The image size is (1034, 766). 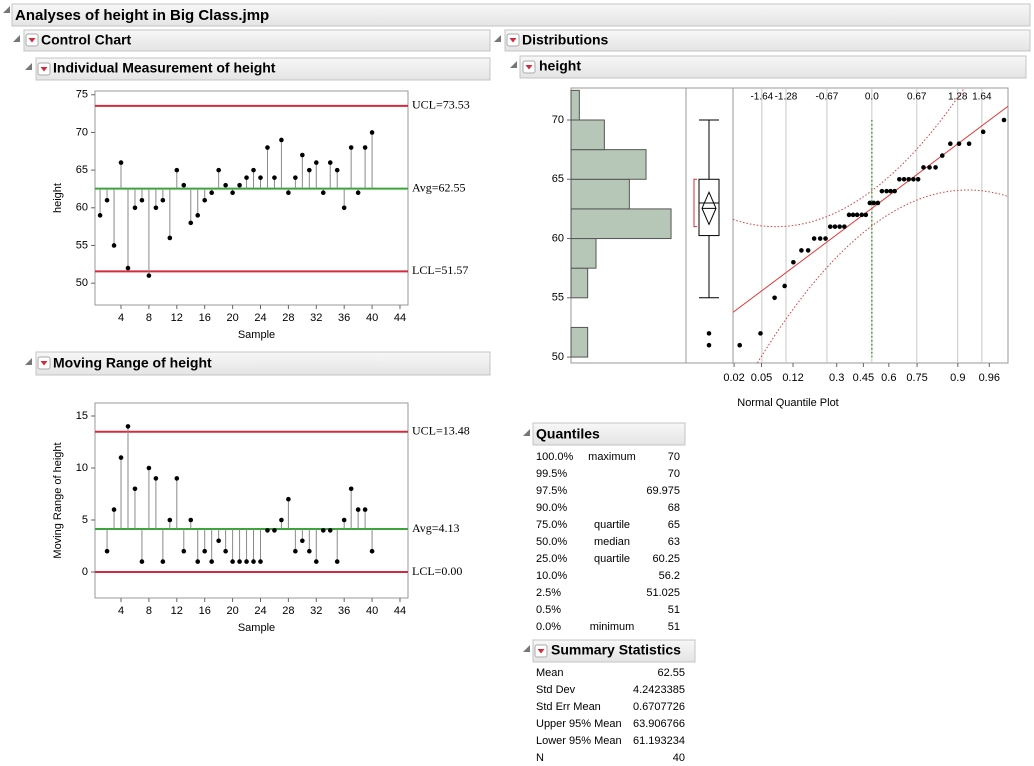 I want to click on control-limit-label: Avg=4.13, so click(x=436, y=528).